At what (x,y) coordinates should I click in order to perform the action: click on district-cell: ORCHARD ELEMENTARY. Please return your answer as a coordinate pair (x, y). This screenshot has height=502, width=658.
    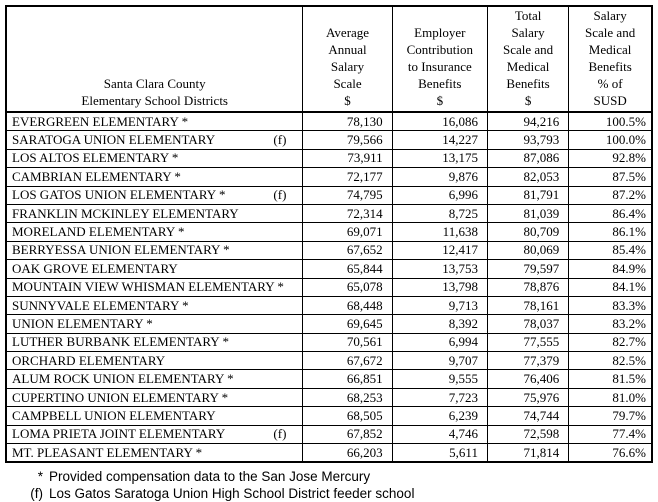
    Looking at the image, I should click on (154, 361).